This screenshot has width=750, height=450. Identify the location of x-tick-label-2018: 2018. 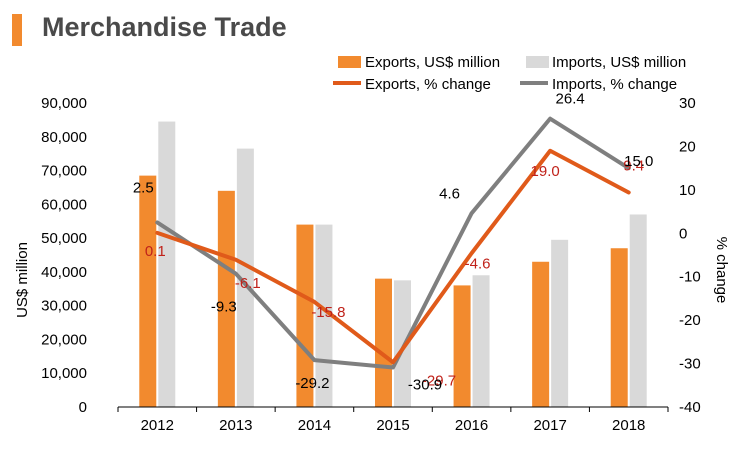
(628, 425).